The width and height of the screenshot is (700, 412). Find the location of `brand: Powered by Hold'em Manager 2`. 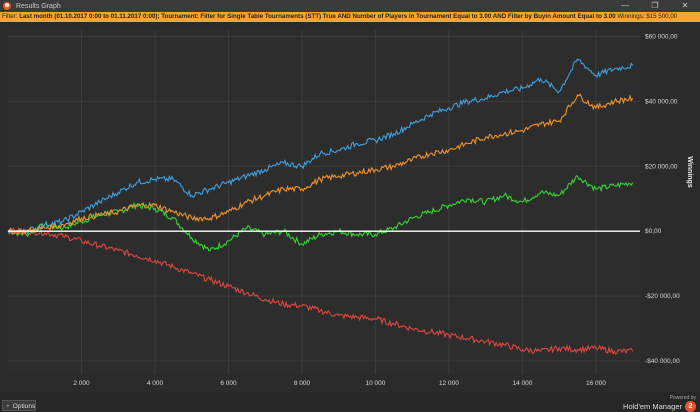

brand: Powered by Hold'em Manager 2 is located at coordinates (659, 403).